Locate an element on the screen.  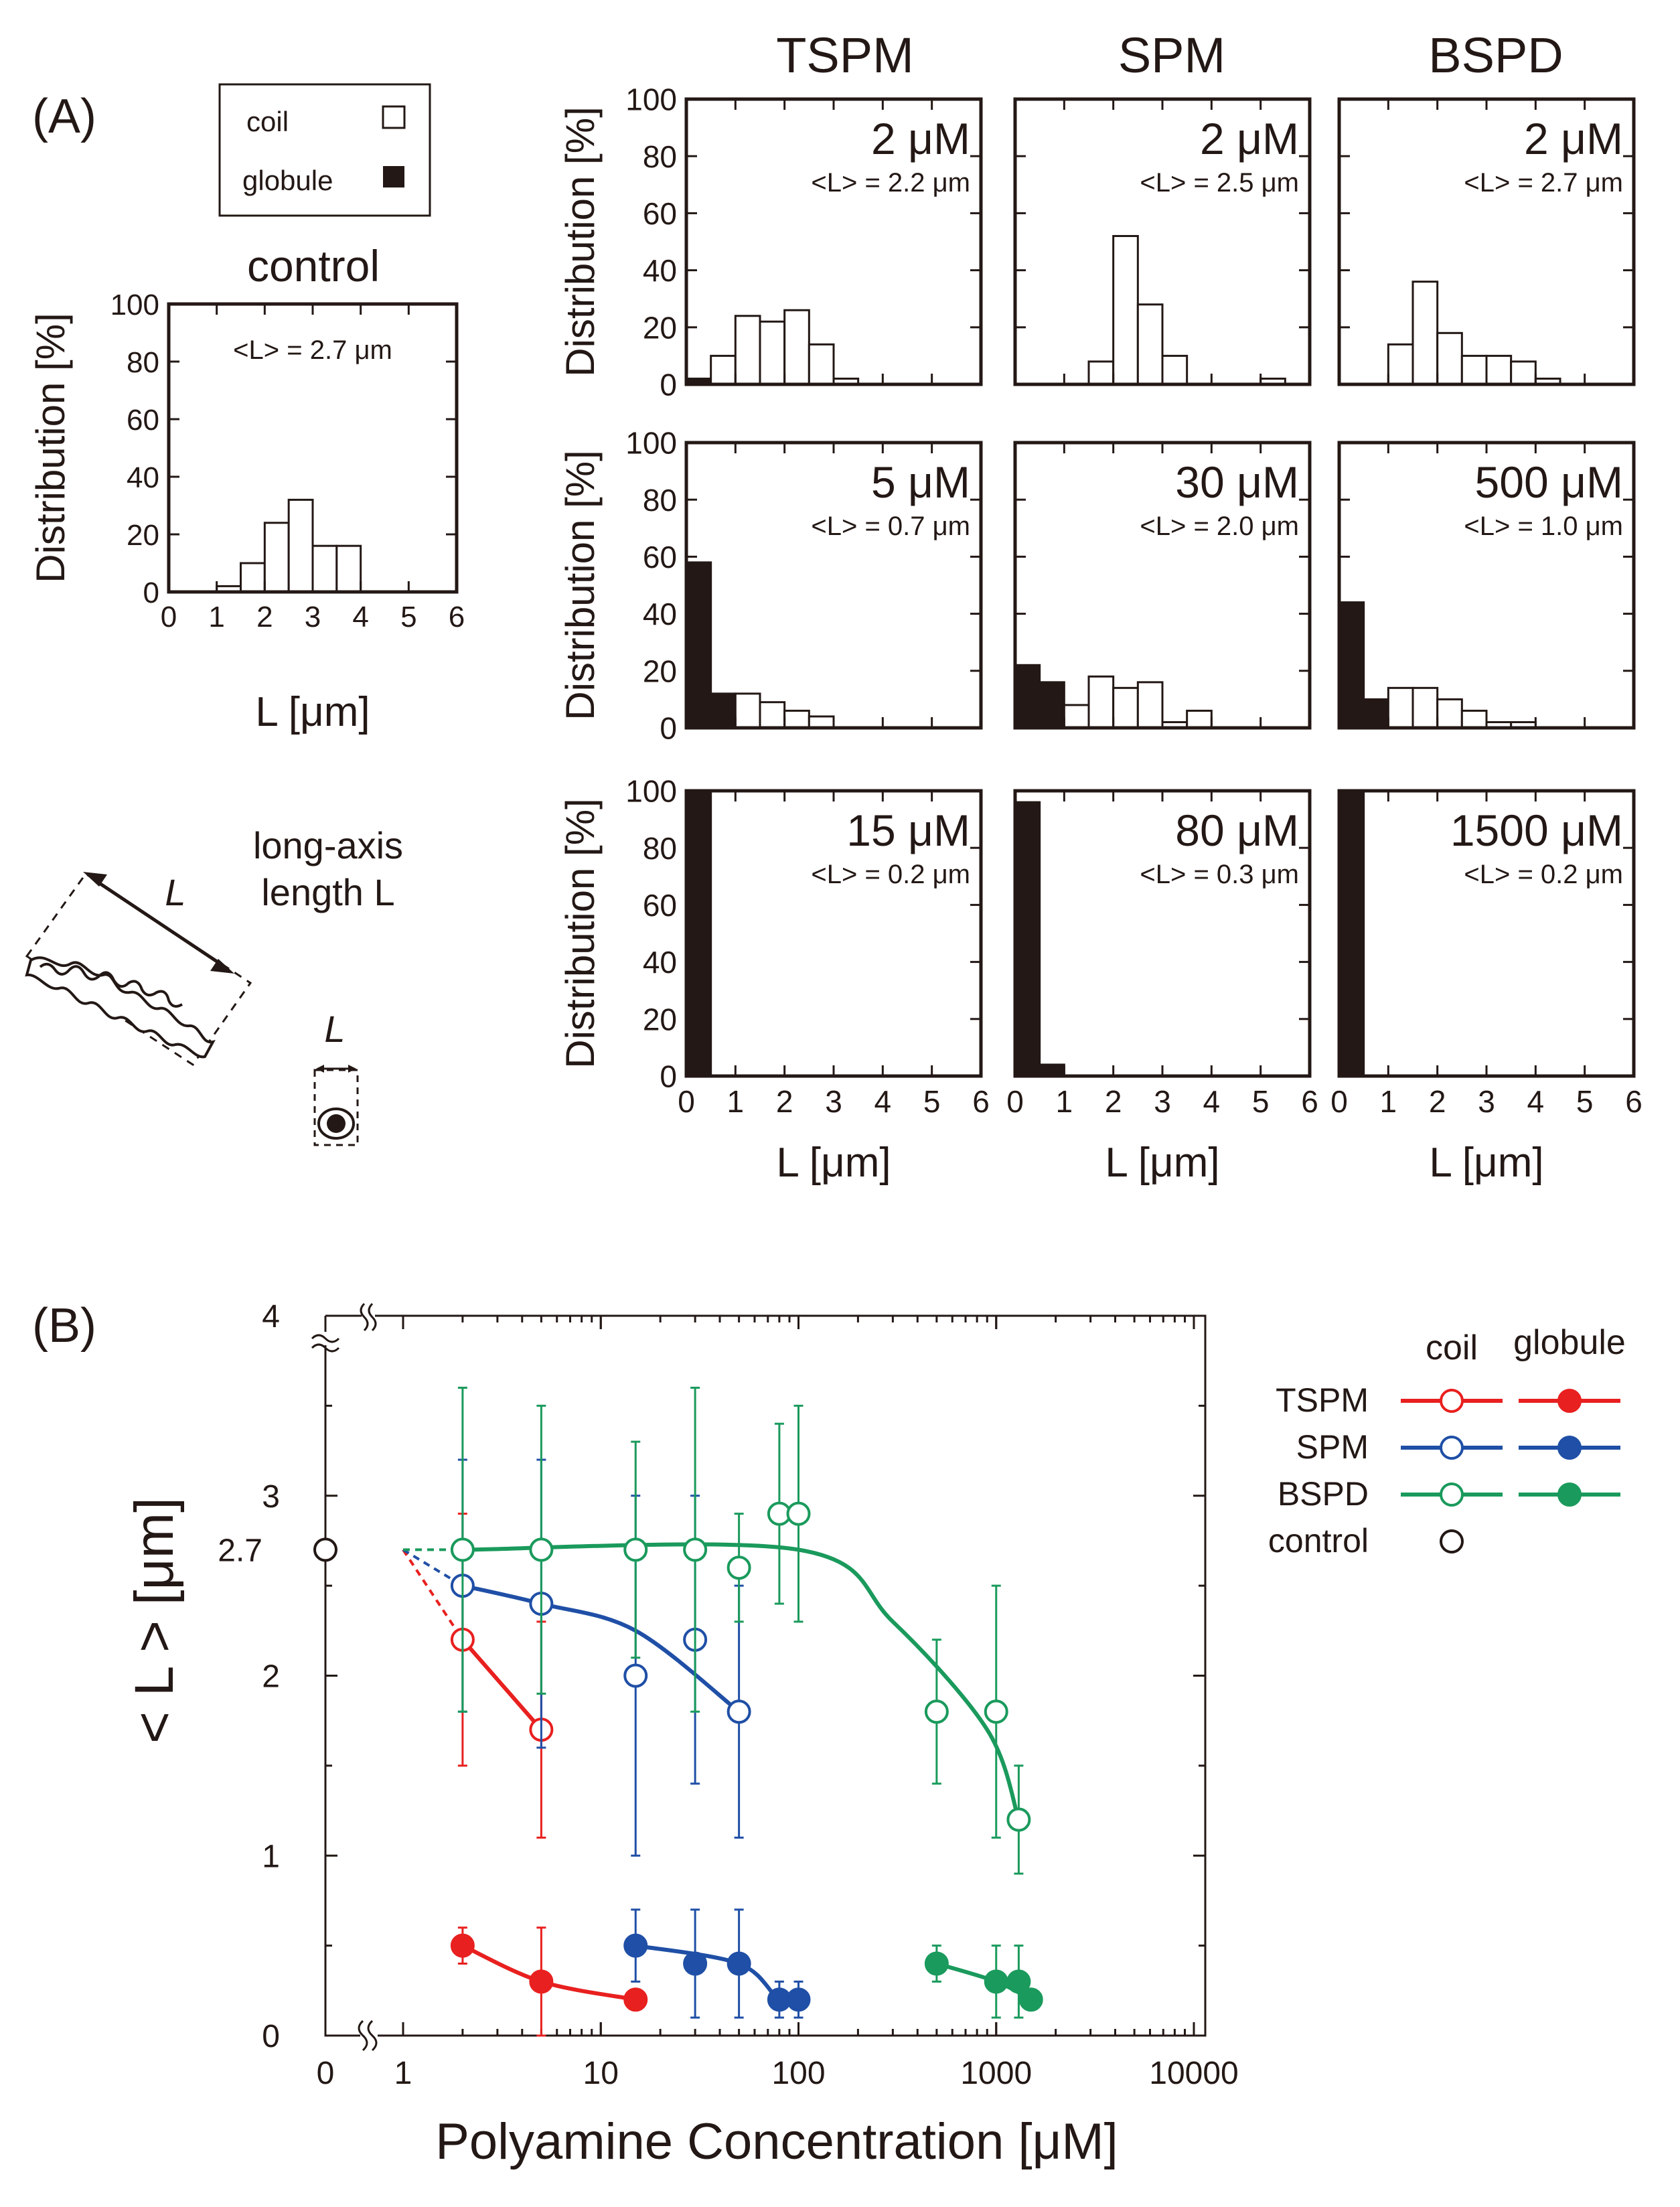
concentration-label: 500 μM is located at coordinates (1549, 482).